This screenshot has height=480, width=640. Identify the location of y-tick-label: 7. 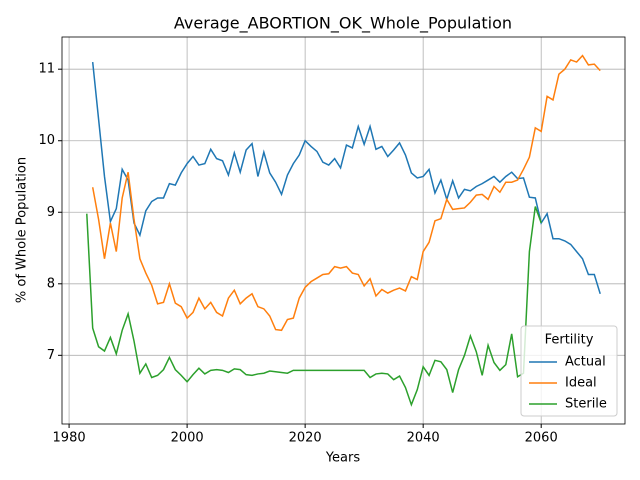
(51, 355).